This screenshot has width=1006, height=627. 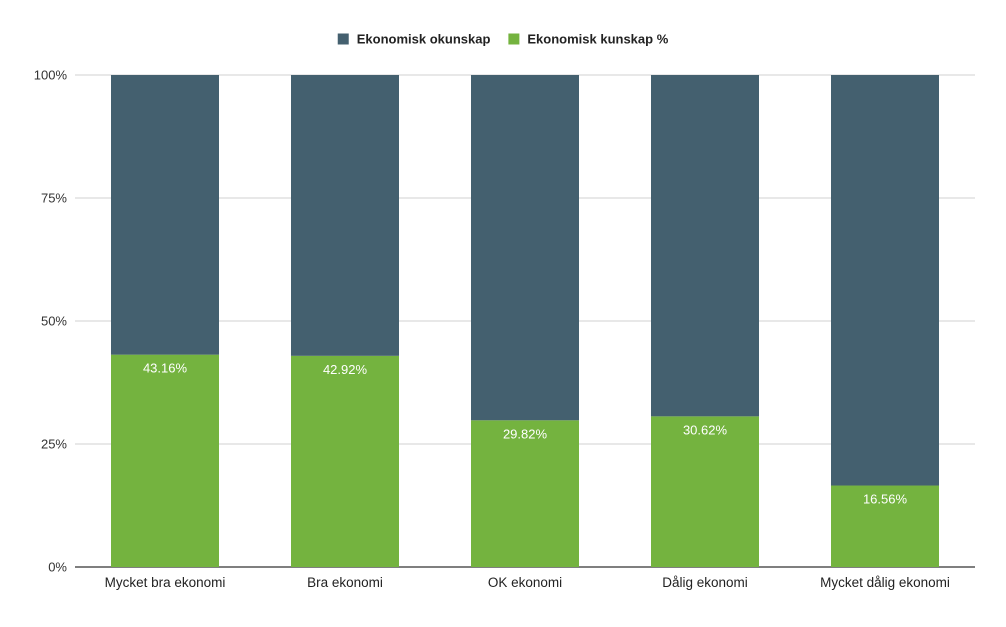 What do you see at coordinates (54, 444) in the screenshot?
I see `y-tick-label: 25%` at bounding box center [54, 444].